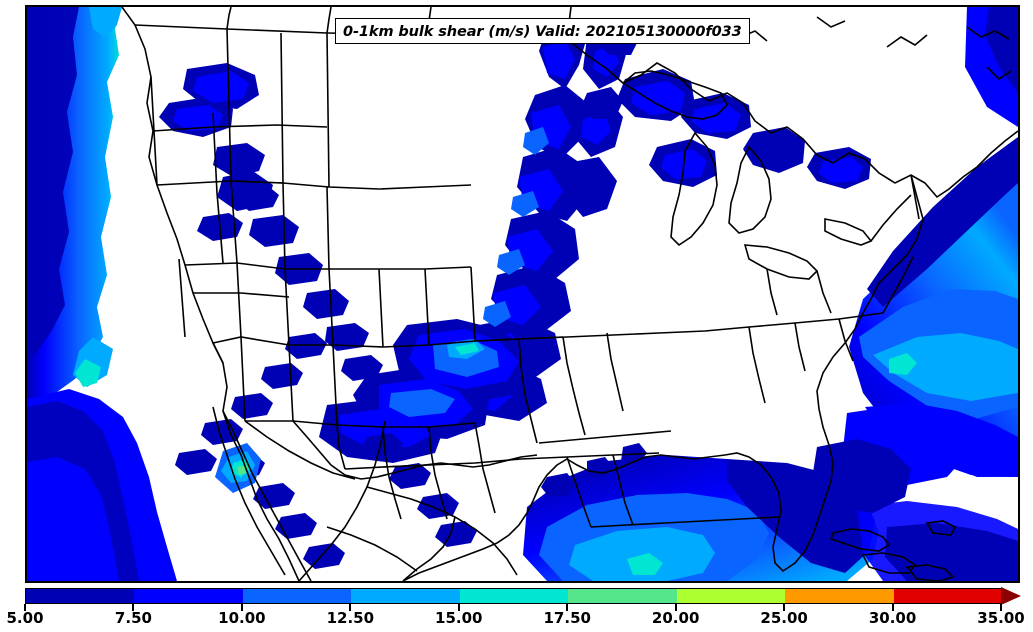 This screenshot has width=1033, height=632. Describe the element at coordinates (392, 473) in the screenshot. I see `border-ar-ms` at that location.